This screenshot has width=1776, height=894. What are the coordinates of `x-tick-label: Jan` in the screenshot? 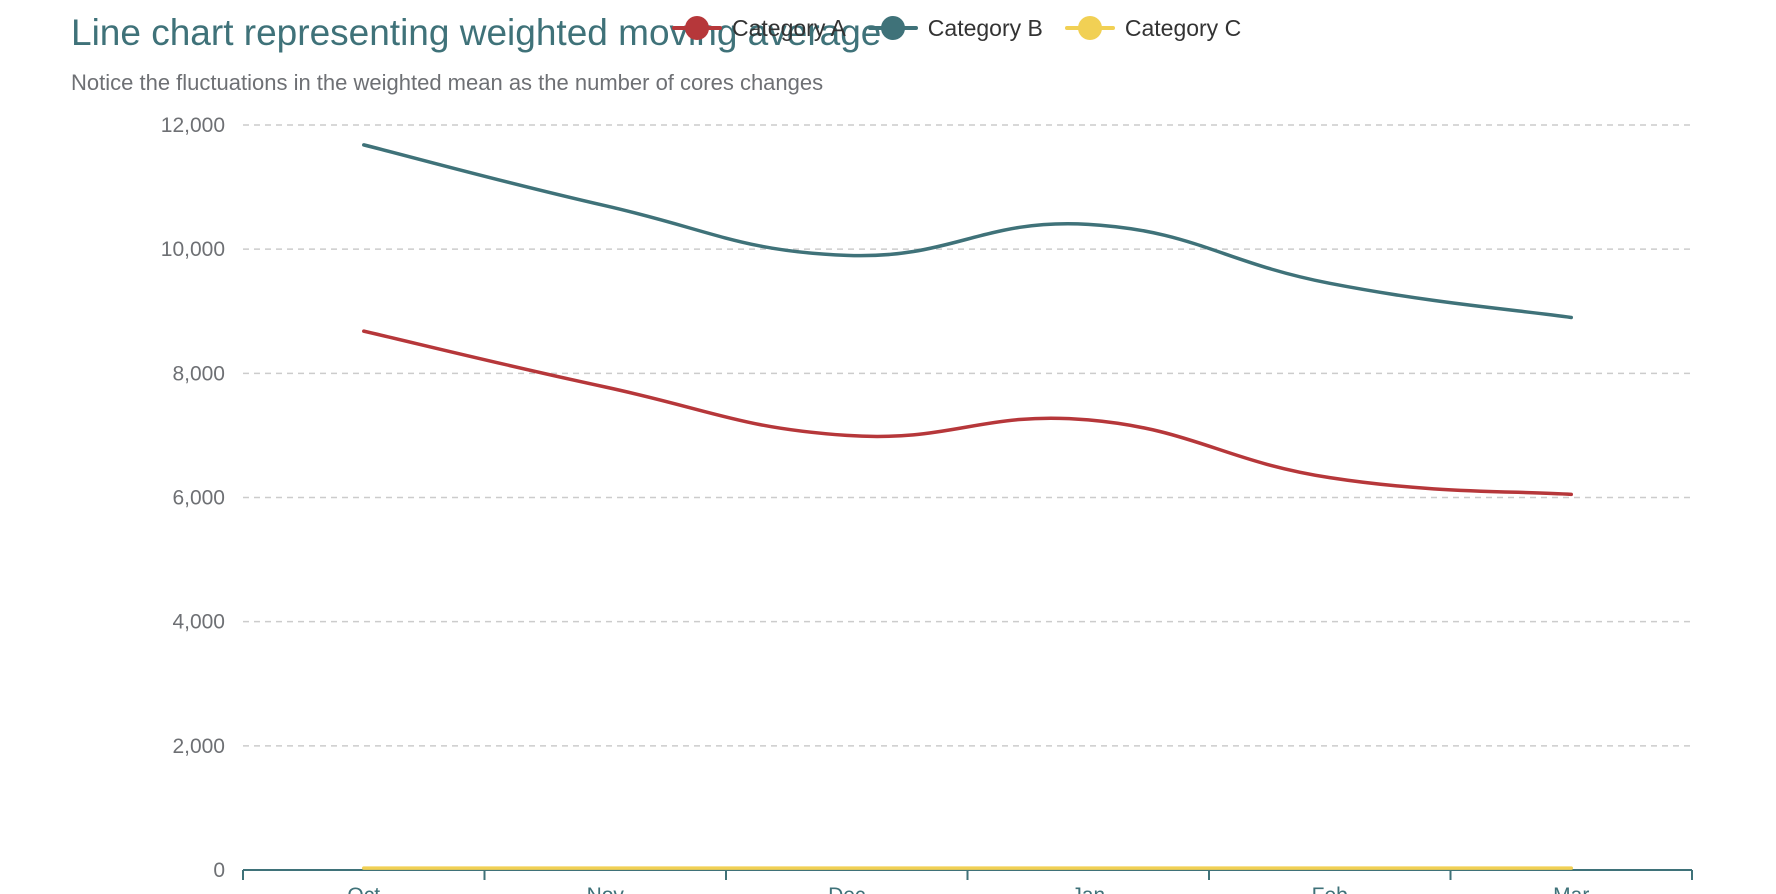 It's located at (1088, 889).